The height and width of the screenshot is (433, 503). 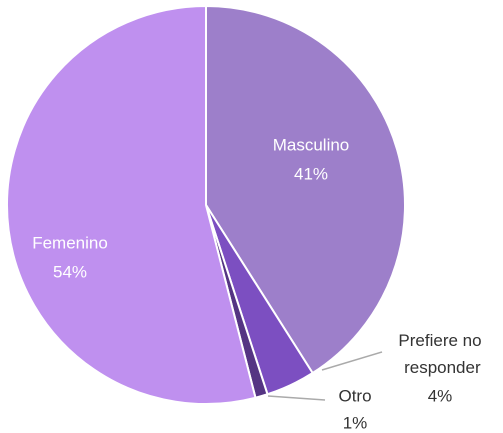 What do you see at coordinates (440, 395) in the screenshot?
I see `slice-value-label: 4%` at bounding box center [440, 395].